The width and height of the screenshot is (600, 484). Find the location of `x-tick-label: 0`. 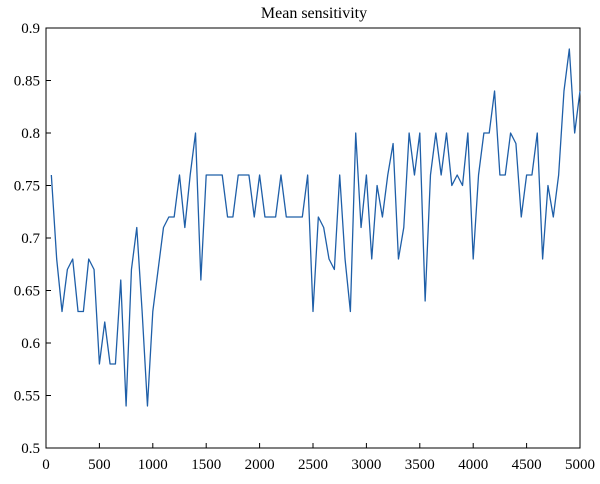

x-tick-label: 0 is located at coordinates (46, 465).